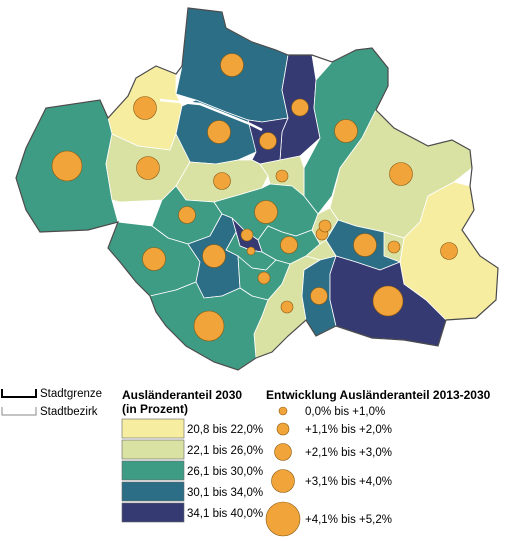  Describe the element at coordinates (145, 108) in the screenshot. I see `growth-circle-d-west-yellow` at that location.